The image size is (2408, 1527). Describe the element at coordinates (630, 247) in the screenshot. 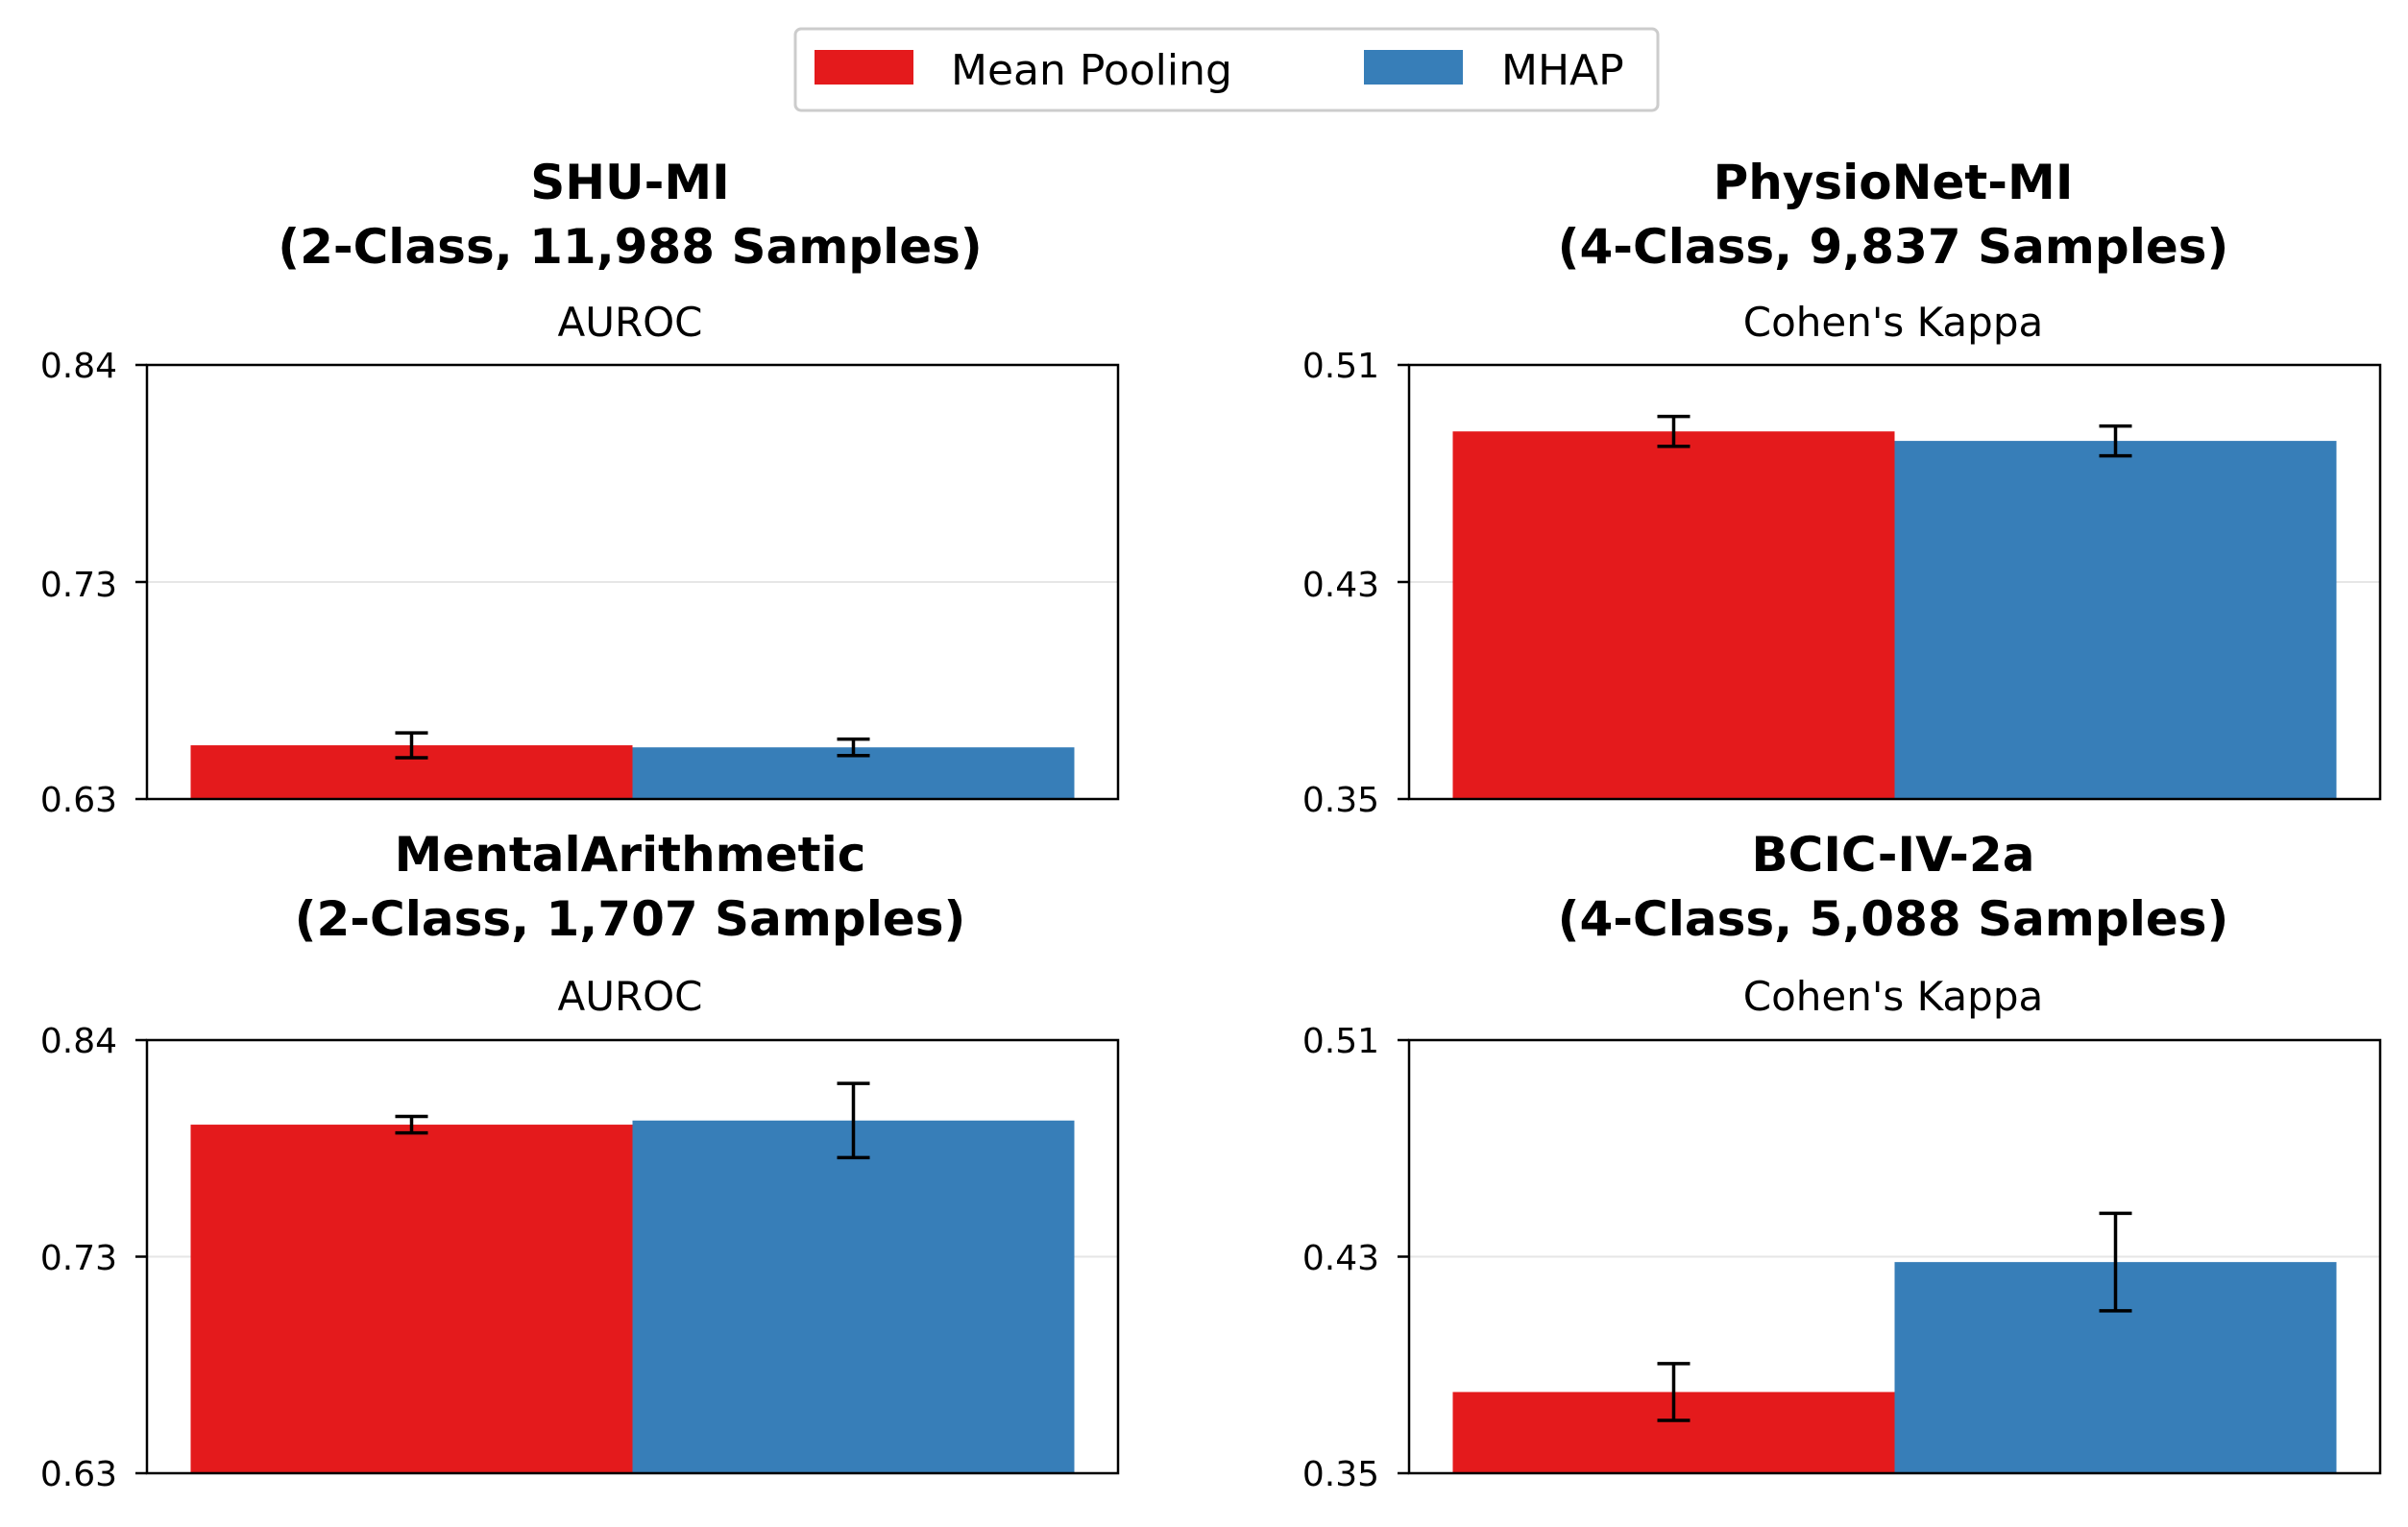

I see `panel-title-line2: (2-Class, 11,988 Samples)` at that location.